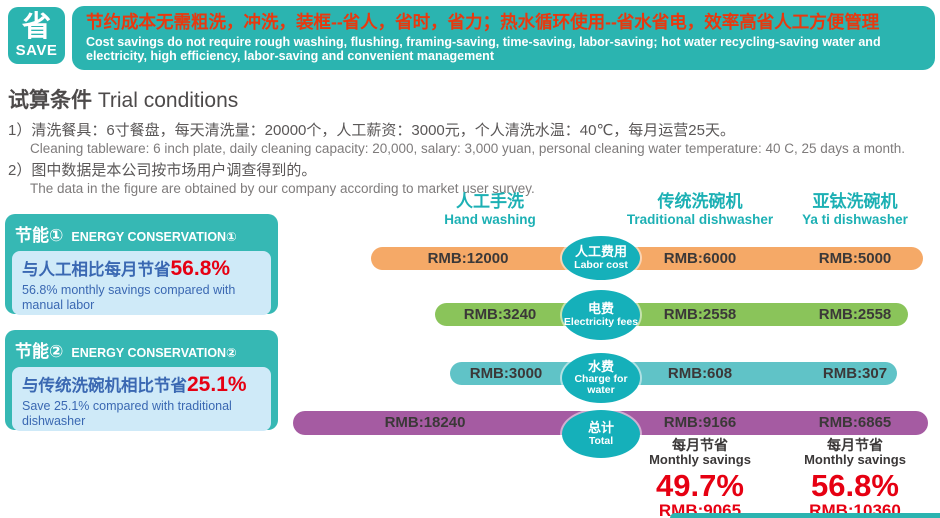 This screenshot has width=940, height=518. What do you see at coordinates (855, 201) in the screenshot?
I see `column-header-cn: 亚钛洗碗机` at bounding box center [855, 201].